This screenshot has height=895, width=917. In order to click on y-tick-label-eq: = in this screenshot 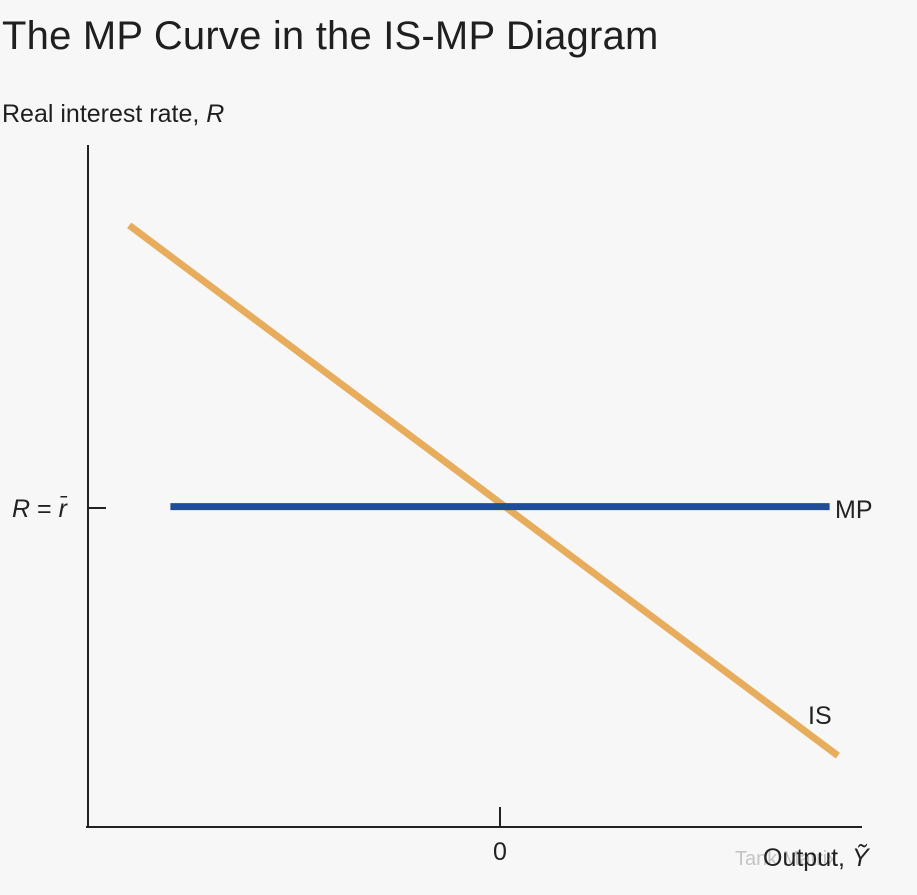, I will do `click(44, 509)`.